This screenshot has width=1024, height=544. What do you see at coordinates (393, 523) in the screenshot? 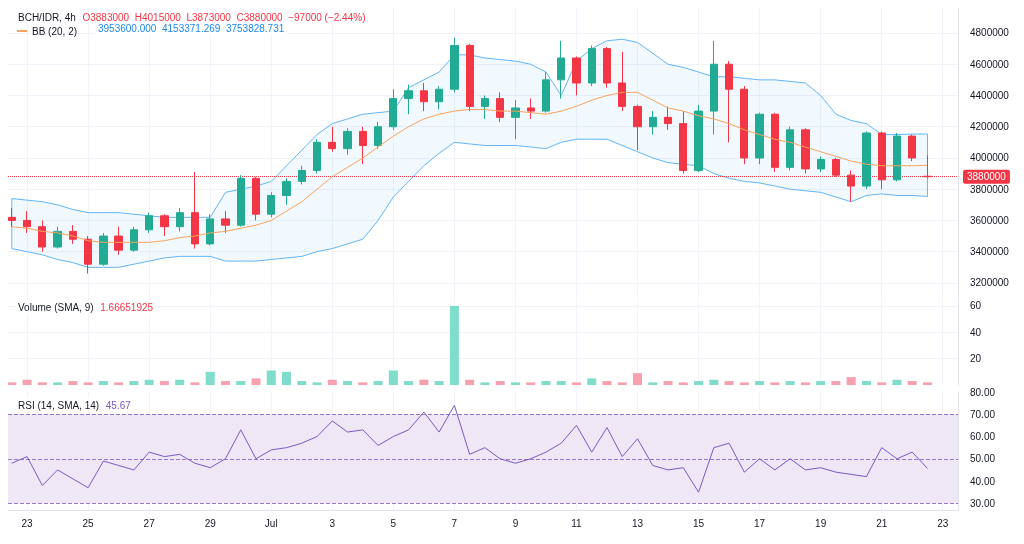
I see `x-tick-label: 5` at bounding box center [393, 523].